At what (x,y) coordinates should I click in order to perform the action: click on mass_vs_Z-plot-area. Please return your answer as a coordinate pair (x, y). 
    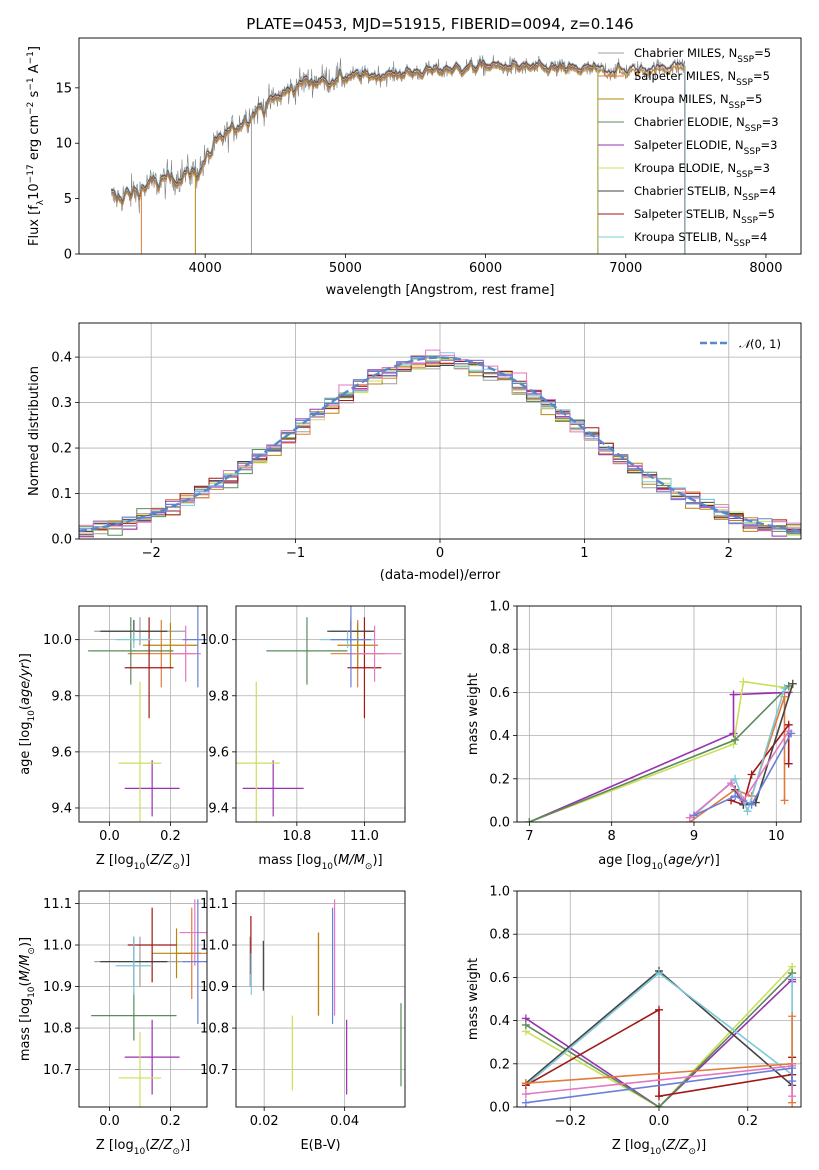
    Looking at the image, I should click on (149, 1003).